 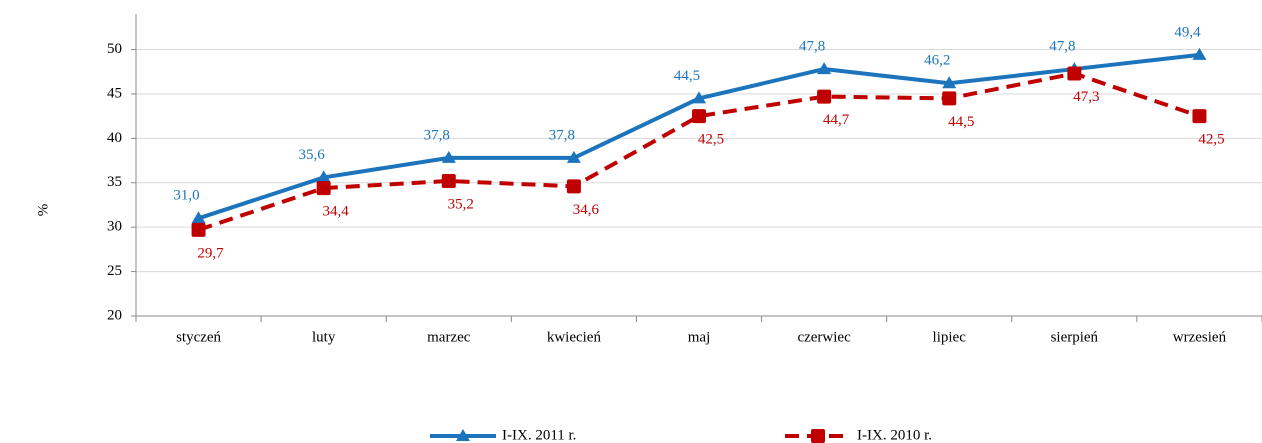 What do you see at coordinates (43, 210) in the screenshot?
I see `y-axis-label: %` at bounding box center [43, 210].